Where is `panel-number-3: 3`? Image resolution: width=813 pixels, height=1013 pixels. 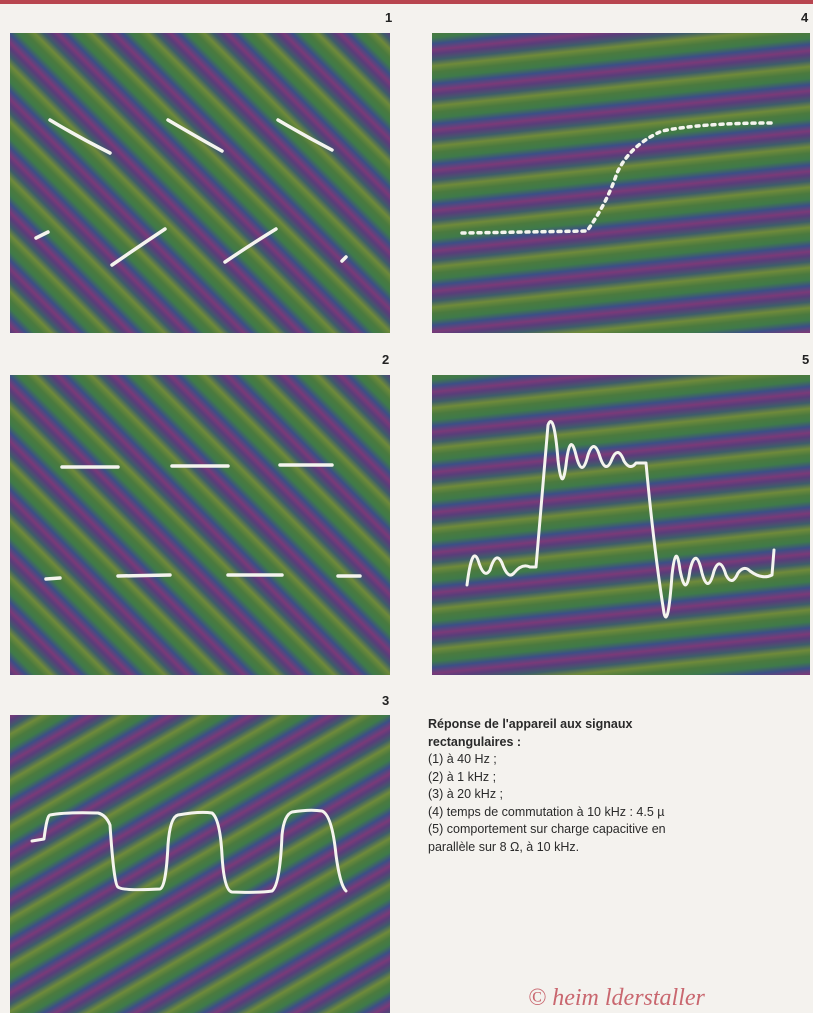
panel-number-3: 3 is located at coordinates (386, 700).